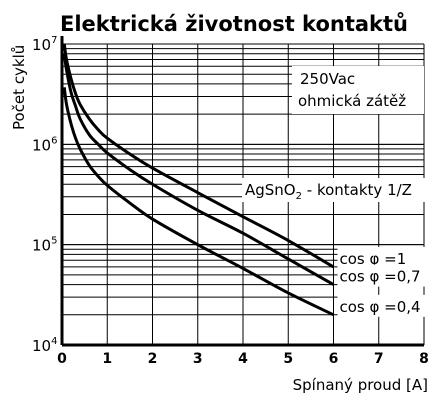 This screenshot has height=401, width=434. I want to click on x-tick-label: 0, so click(62, 359).